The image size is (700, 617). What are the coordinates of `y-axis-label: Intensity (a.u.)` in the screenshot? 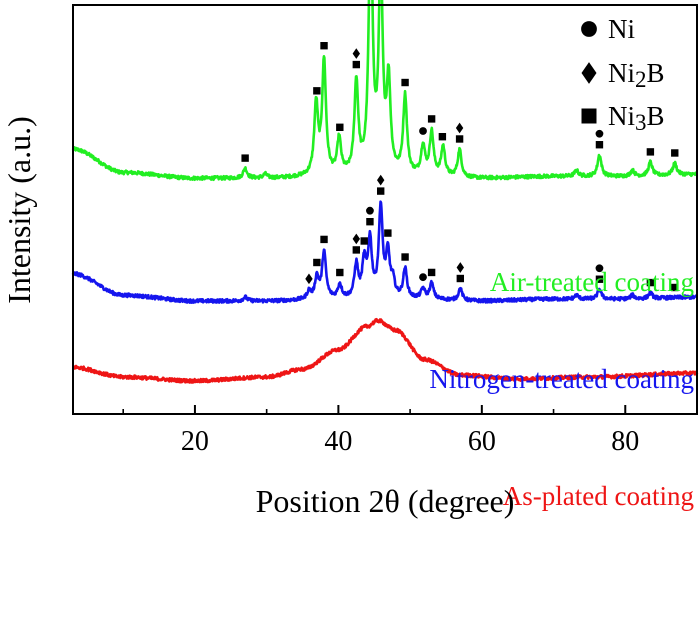 It's located at (19, 210).